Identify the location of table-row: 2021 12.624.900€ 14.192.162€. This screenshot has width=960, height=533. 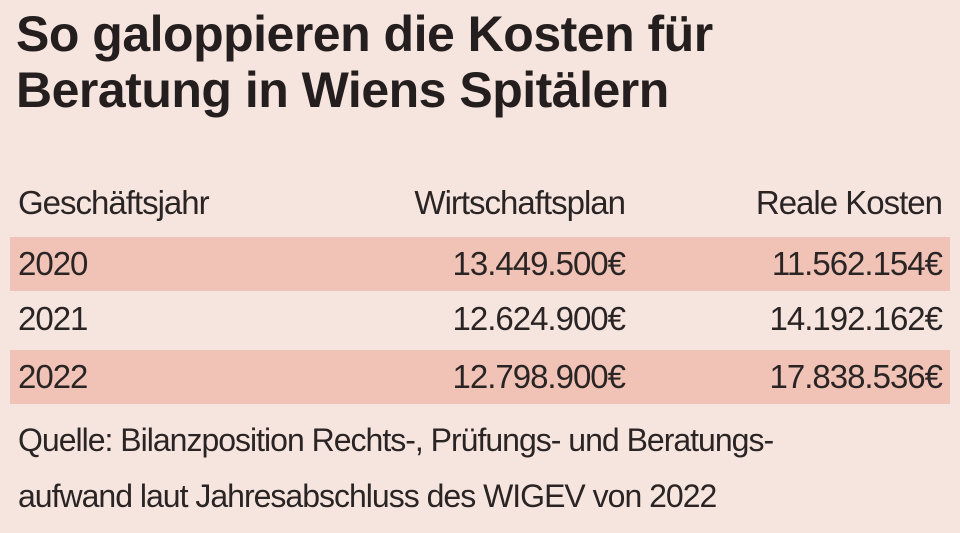
(480, 319).